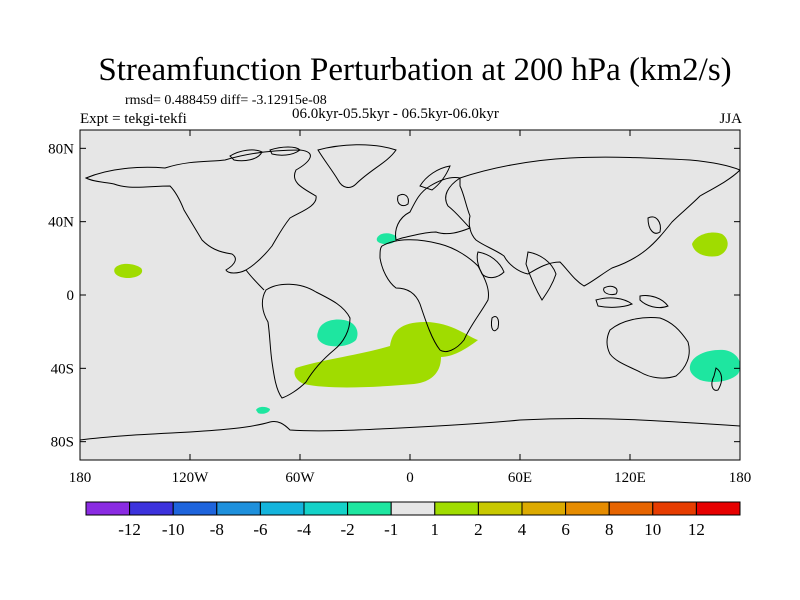 This screenshot has height=600, width=800. I want to click on colorbar: -12 -10 -8 -6 -4 -2 -1 1 2 4 6 8 10 12, so click(413, 520).